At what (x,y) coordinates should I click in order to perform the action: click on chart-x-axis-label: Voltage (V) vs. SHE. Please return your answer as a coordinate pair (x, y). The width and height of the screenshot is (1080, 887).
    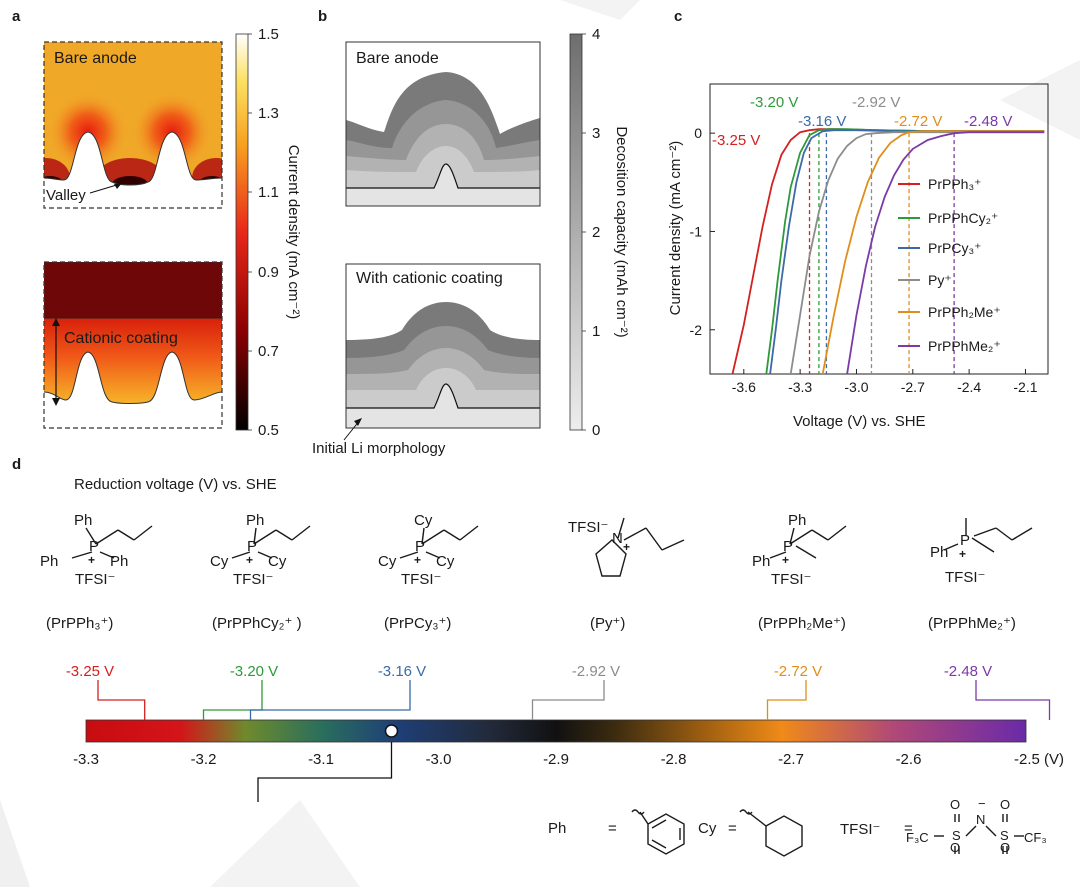
    Looking at the image, I should click on (859, 421).